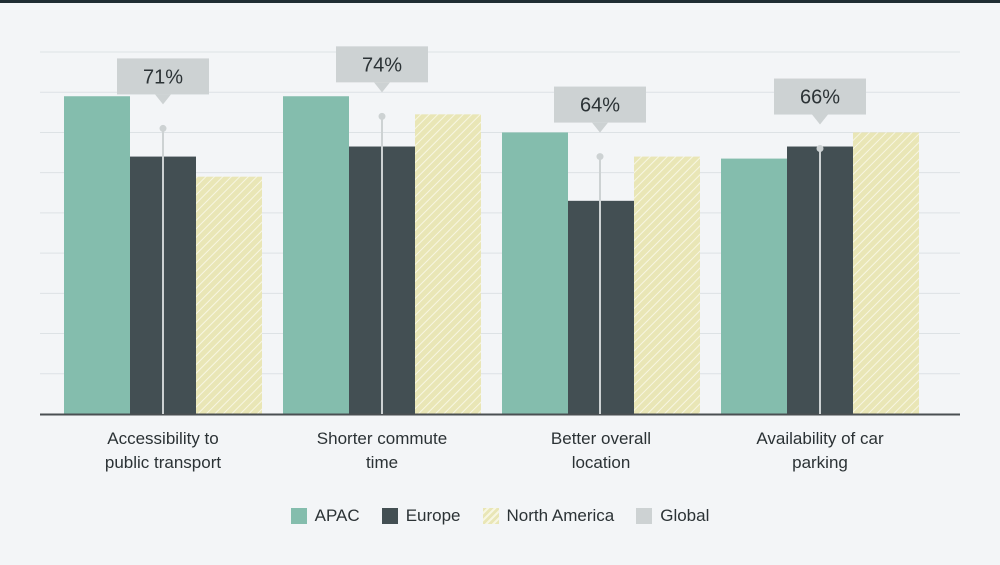 Image resolution: width=1000 pixels, height=565 pixels. I want to click on global-value-label: 64%, so click(600, 106).